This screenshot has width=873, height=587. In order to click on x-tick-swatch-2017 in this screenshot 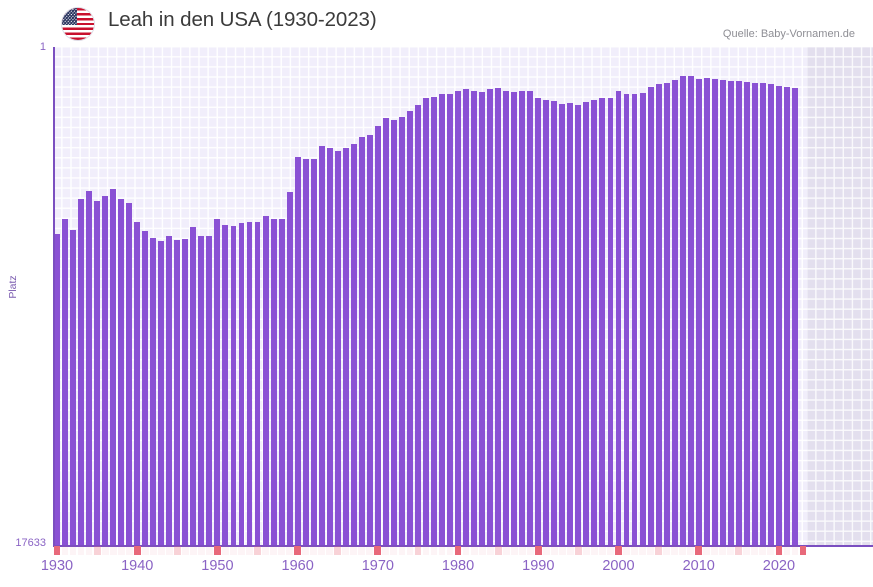, I will do `click(755, 550)`.